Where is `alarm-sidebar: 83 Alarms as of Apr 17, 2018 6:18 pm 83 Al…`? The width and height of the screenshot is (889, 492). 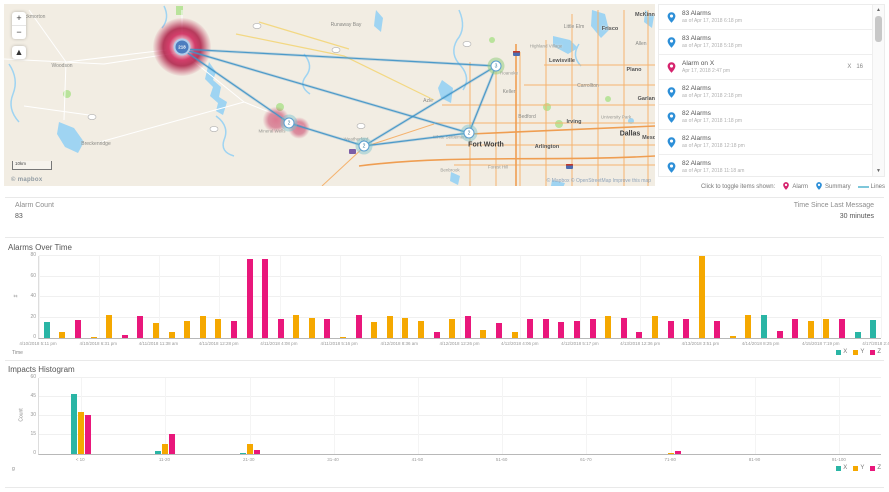 alarm-sidebar: 83 Alarms as of Apr 17, 2018 6:18 pm 83 Al… is located at coordinates (771, 99).